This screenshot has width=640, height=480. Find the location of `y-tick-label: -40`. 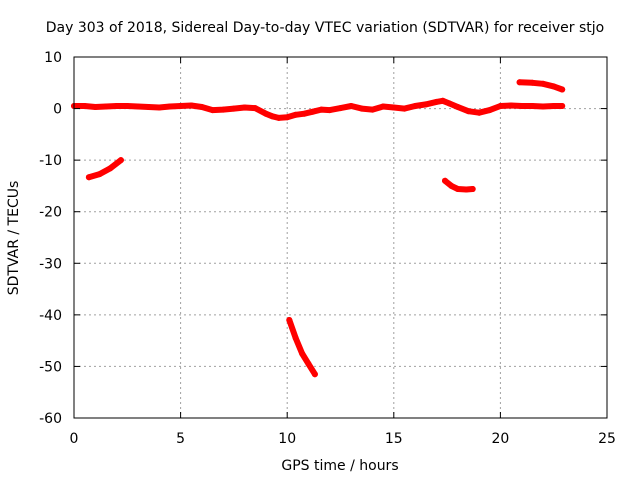

y-tick-label: -40 is located at coordinates (50, 316).